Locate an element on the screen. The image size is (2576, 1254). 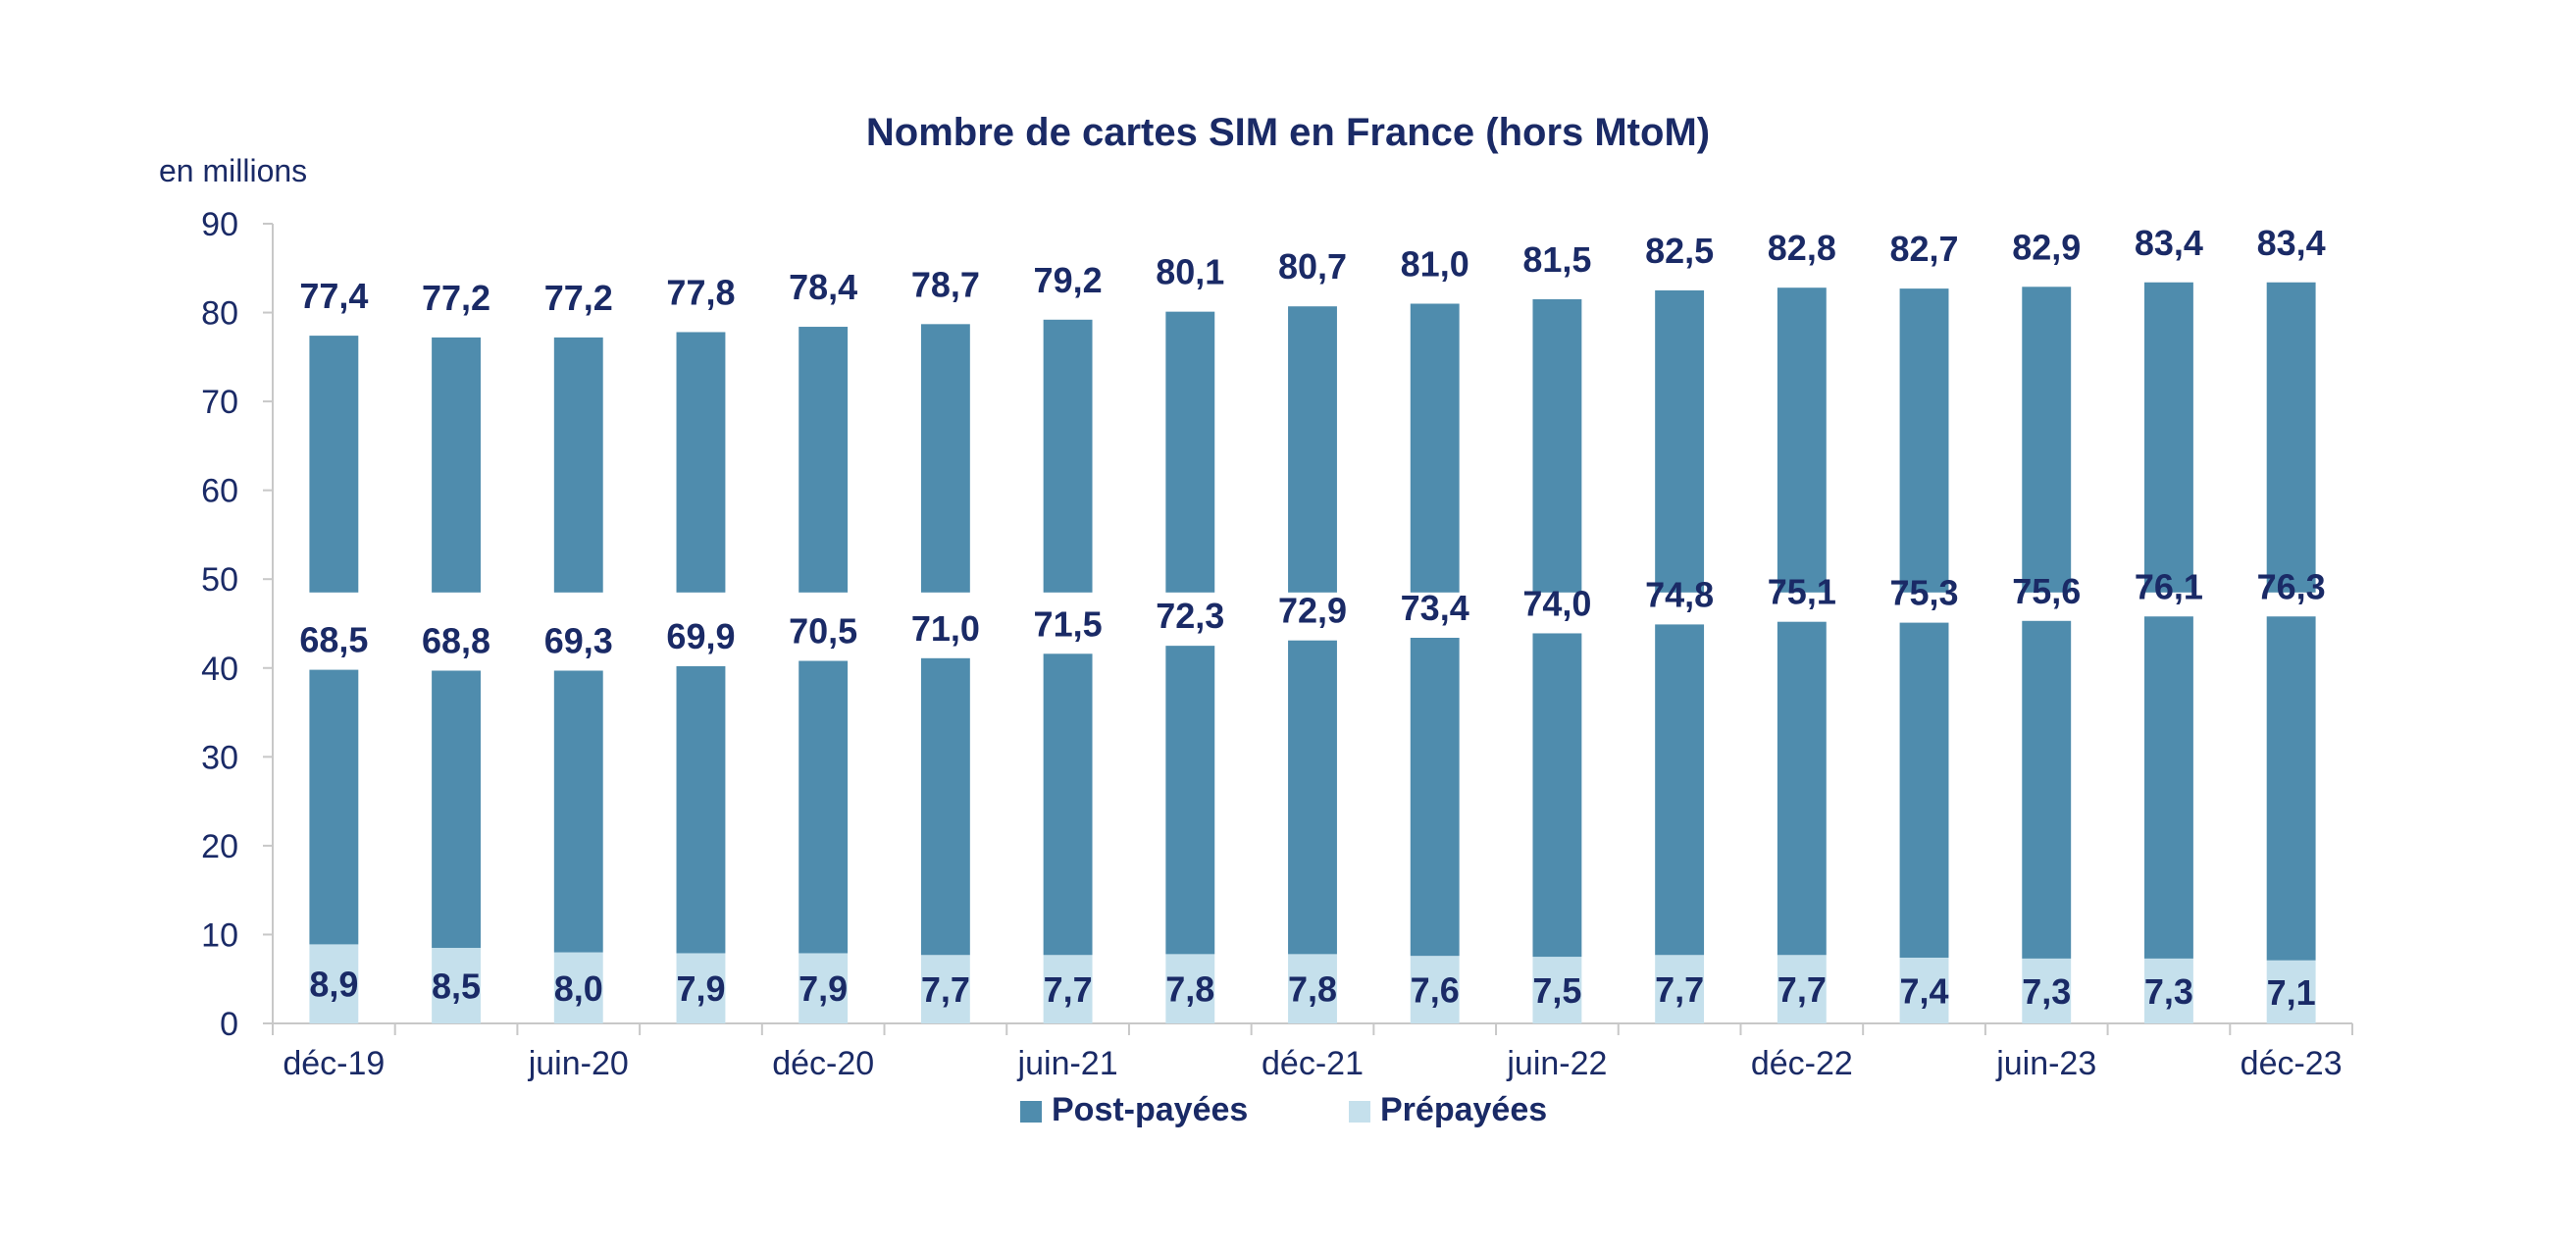
x-tick-label: juin-21 is located at coordinates (1067, 1064).